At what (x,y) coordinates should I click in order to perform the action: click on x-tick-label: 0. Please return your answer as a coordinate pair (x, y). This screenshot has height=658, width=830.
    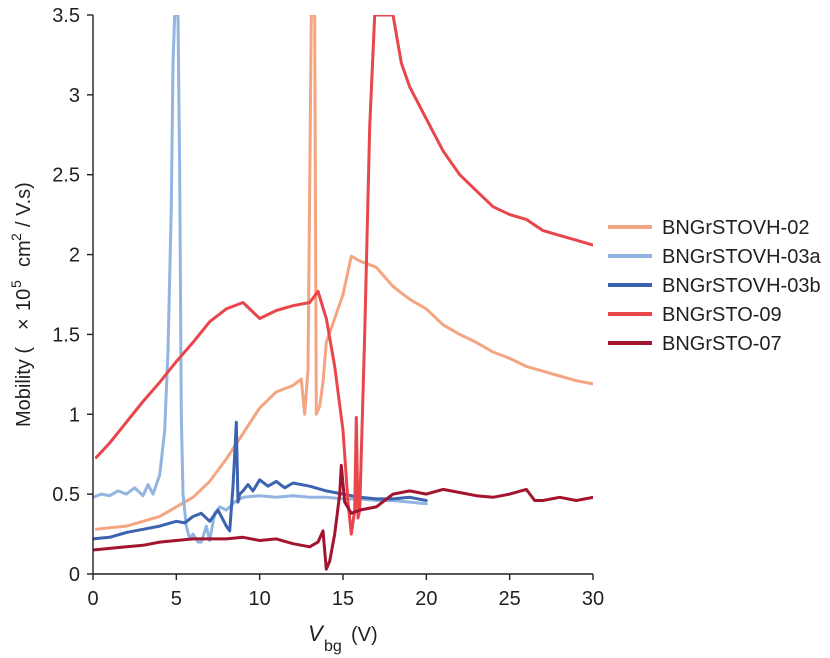
    Looking at the image, I should click on (92, 599).